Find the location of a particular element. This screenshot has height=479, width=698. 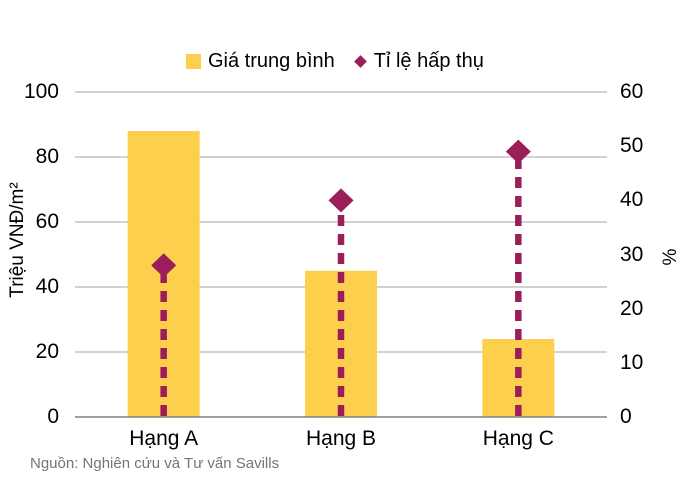

y2-axis-tick-label: 20 is located at coordinates (632, 308).